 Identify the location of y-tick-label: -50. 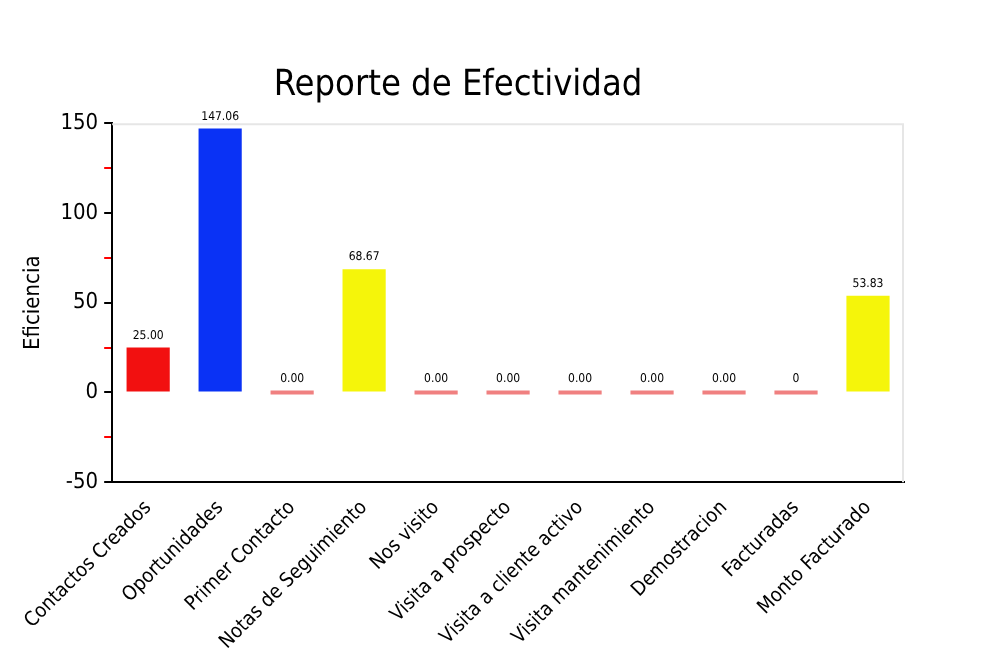
(82, 480).